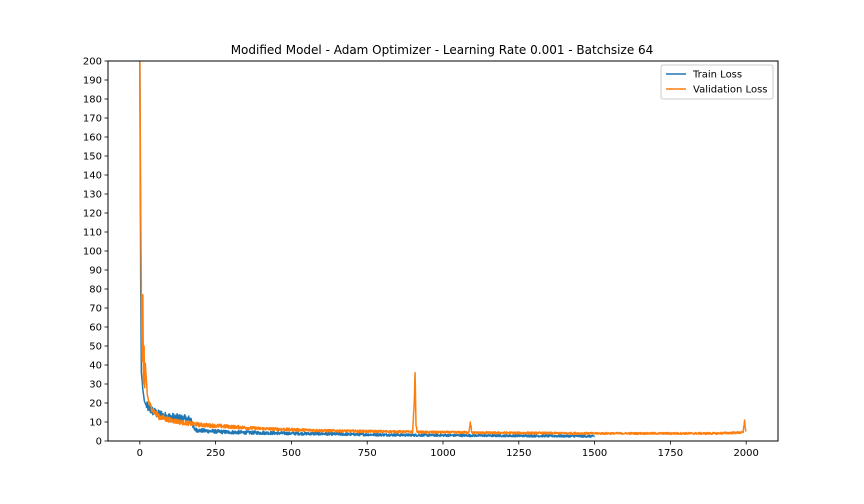 The width and height of the screenshot is (864, 504). What do you see at coordinates (92, 233) in the screenshot?
I see `y-tick-label: 110` at bounding box center [92, 233].